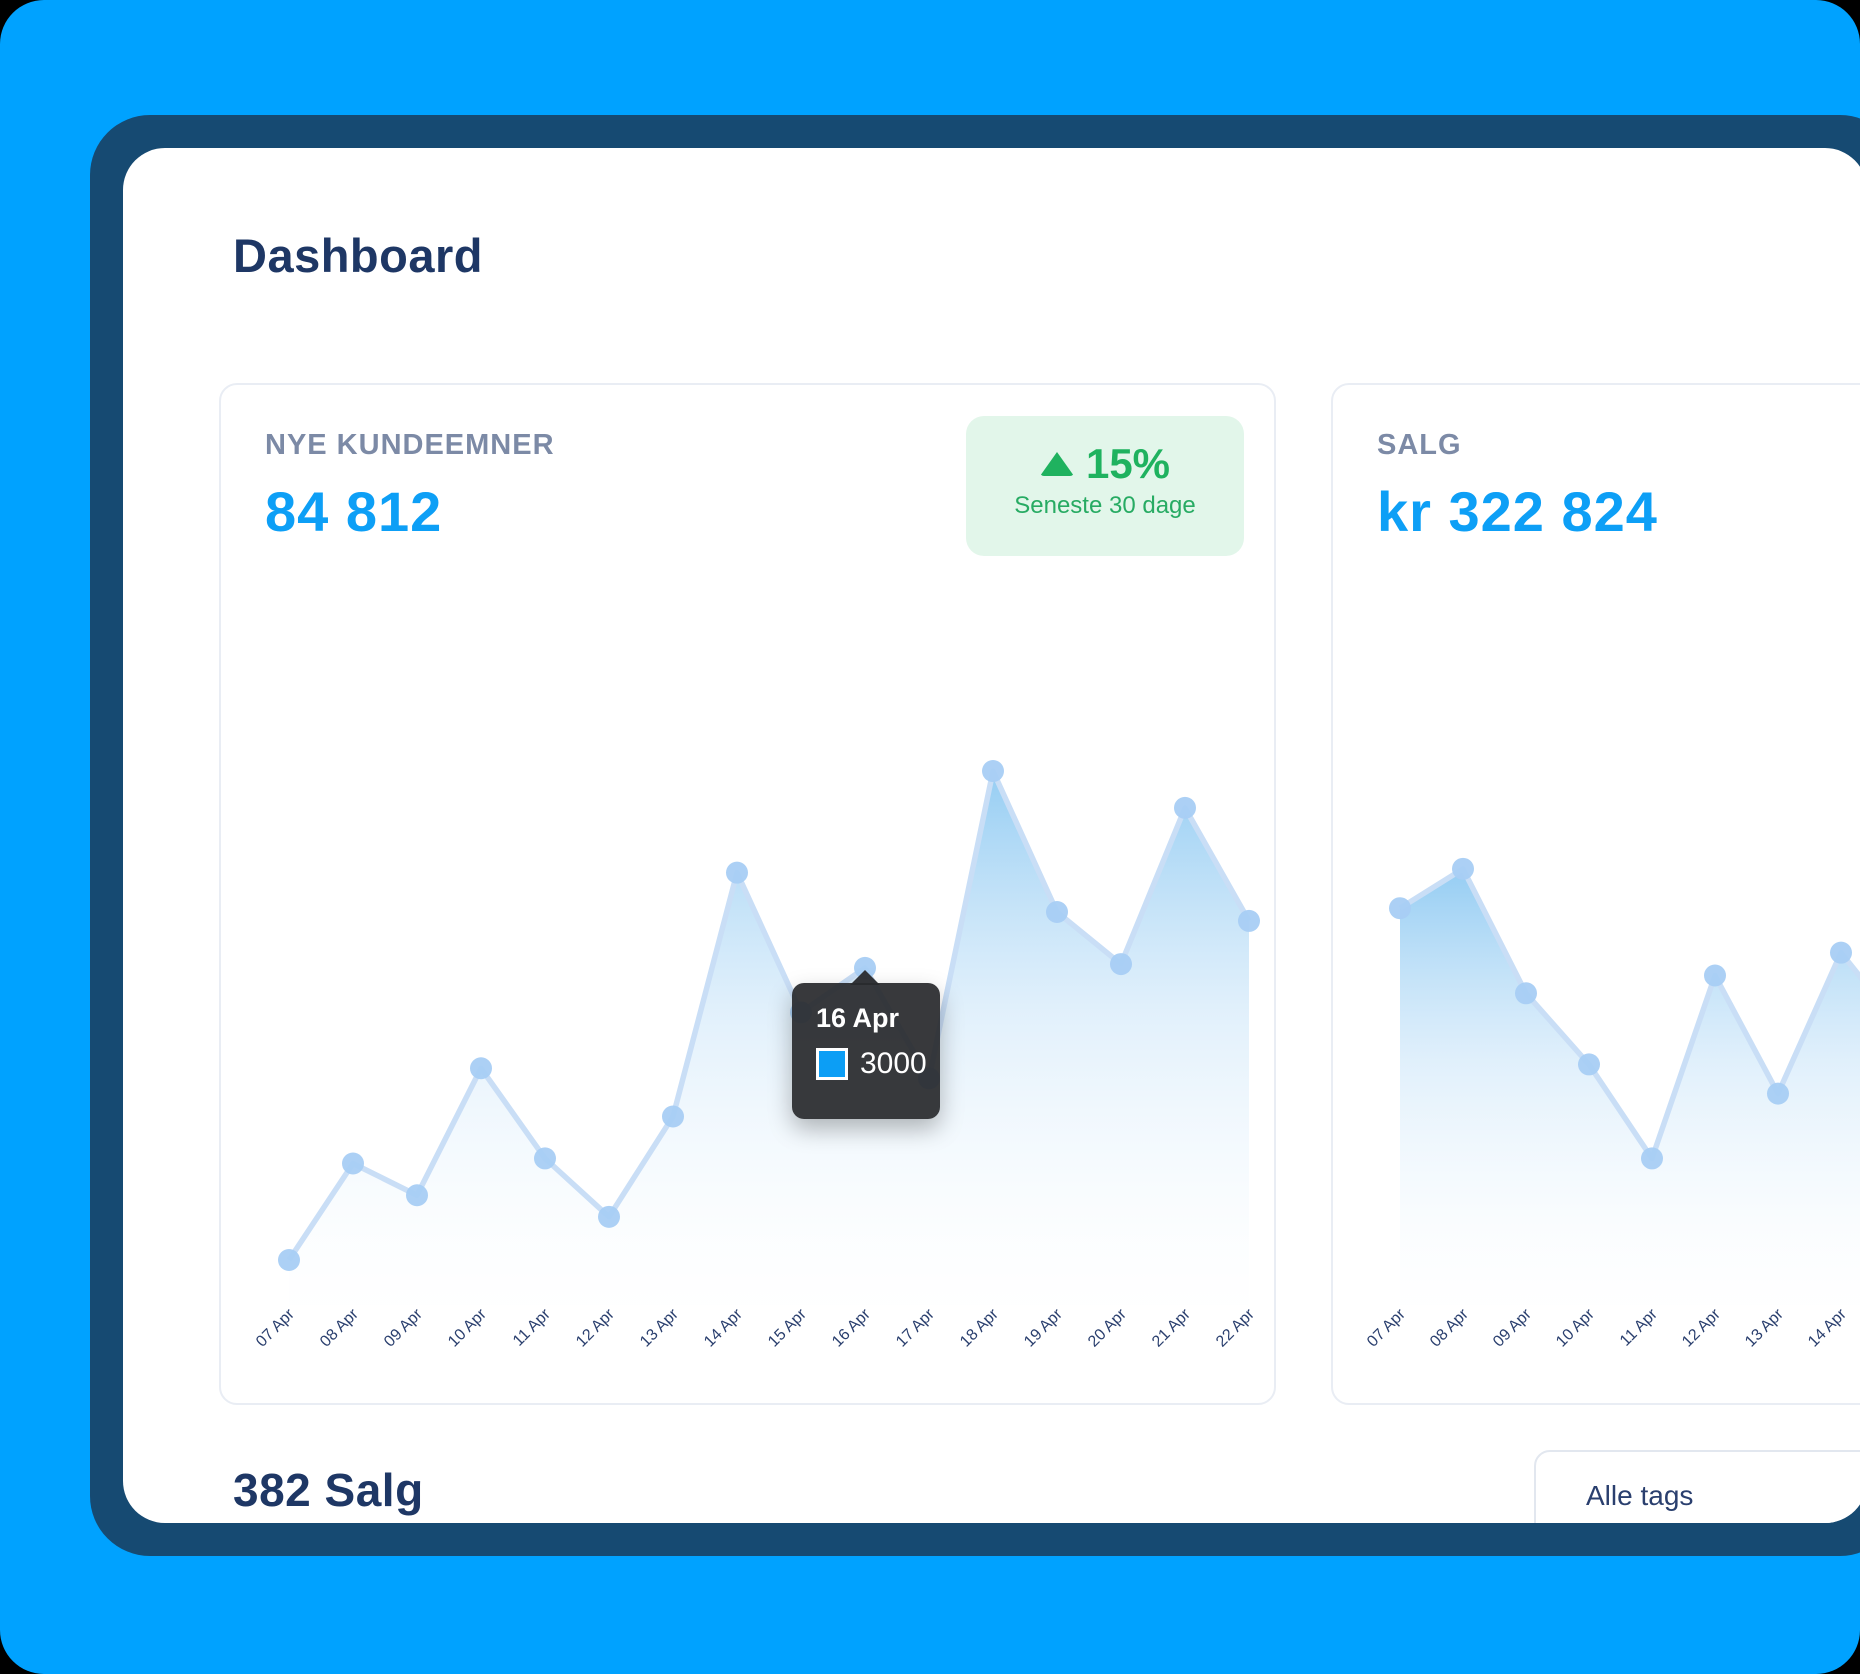 The width and height of the screenshot is (1860, 1674). What do you see at coordinates (1235, 1327) in the screenshot?
I see `x-axis-label: 22 Apr` at bounding box center [1235, 1327].